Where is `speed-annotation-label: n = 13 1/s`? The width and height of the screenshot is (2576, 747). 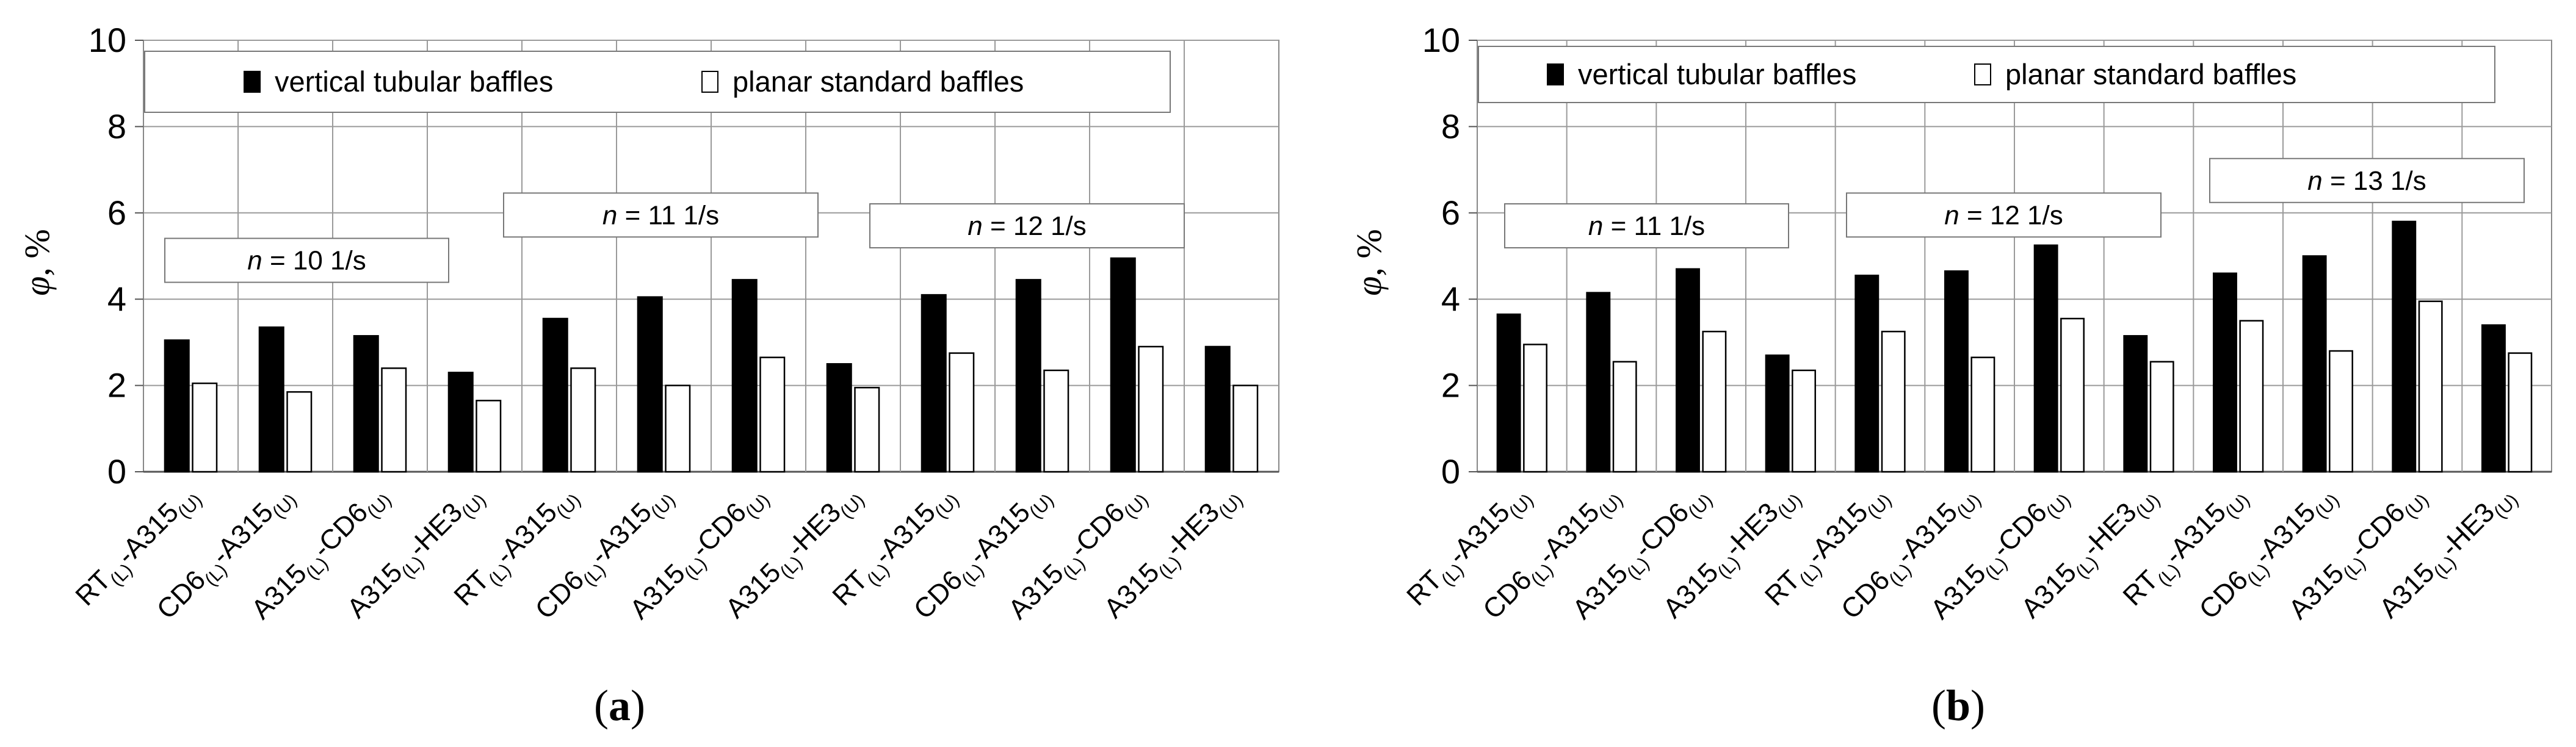 speed-annotation-label: n = 13 1/s is located at coordinates (2366, 181).